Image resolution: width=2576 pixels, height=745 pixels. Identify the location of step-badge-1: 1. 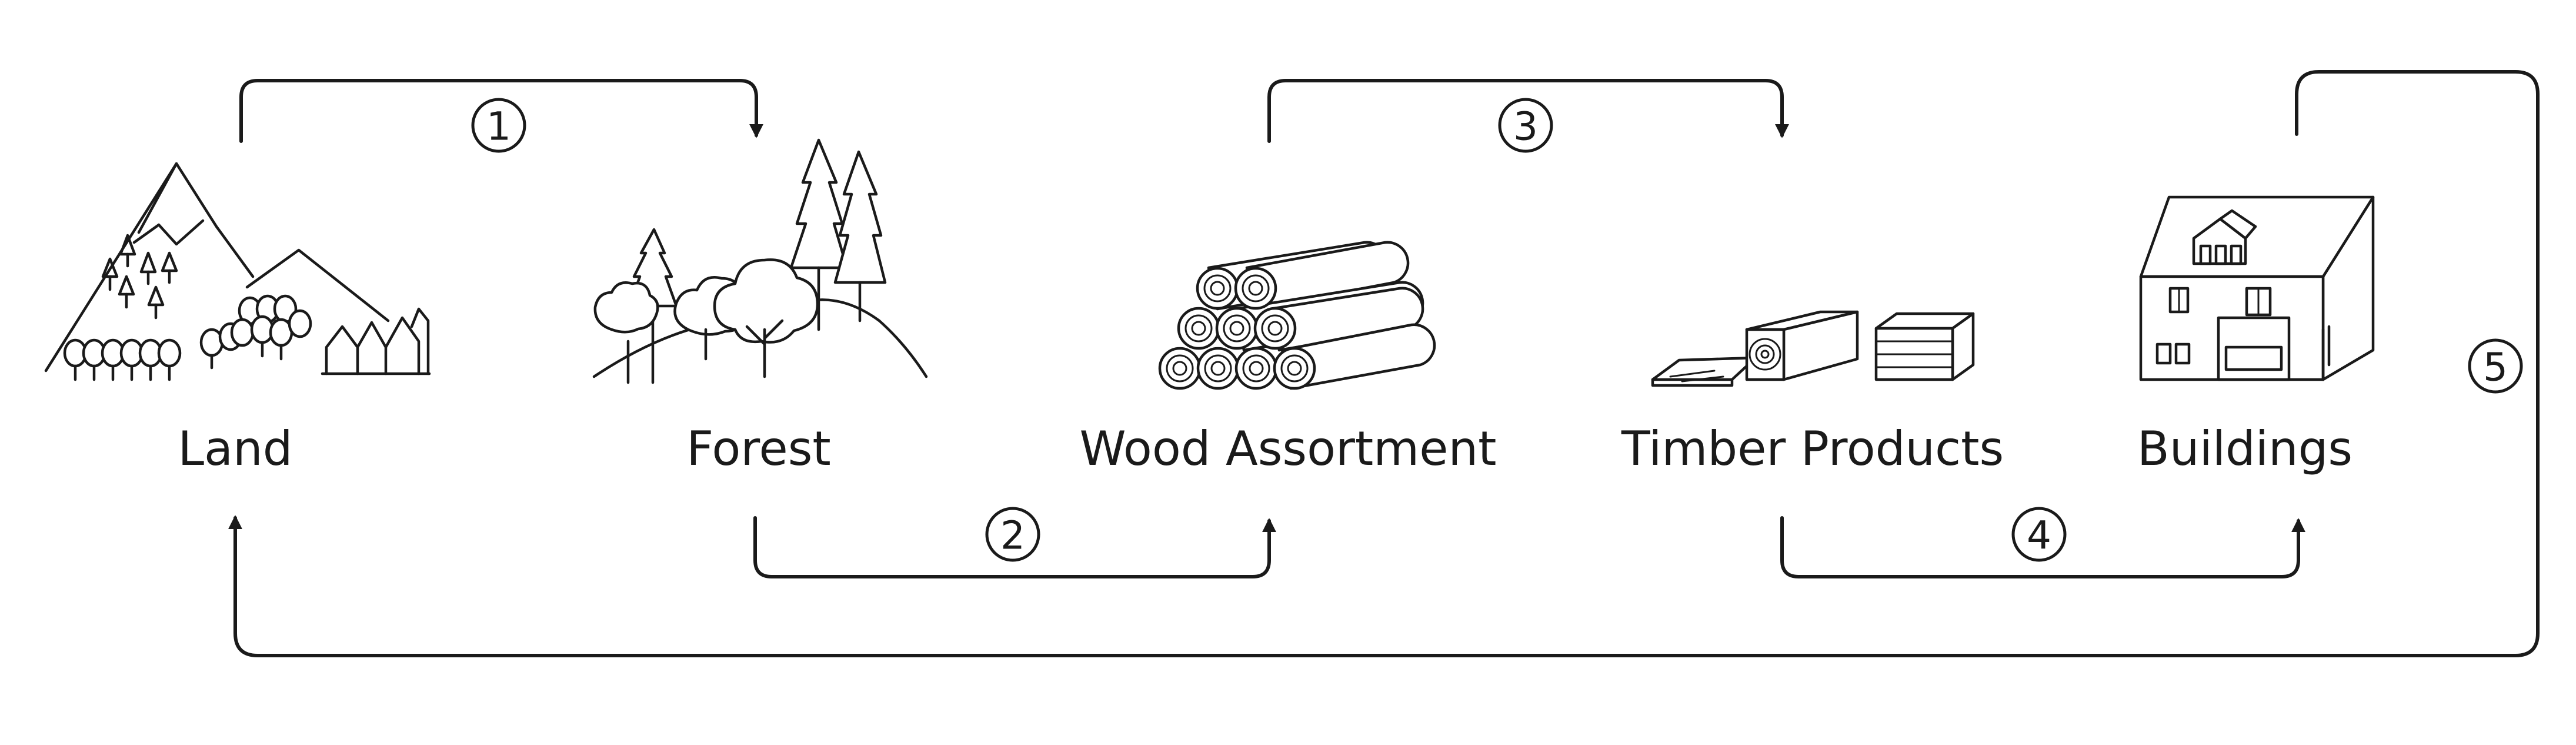
(498, 125).